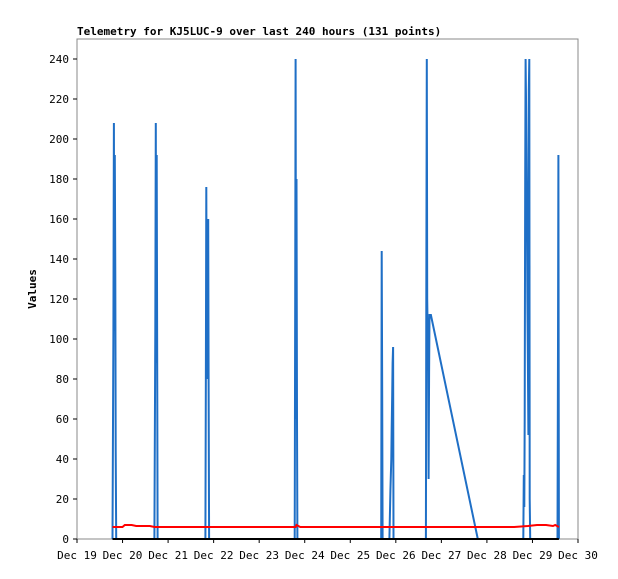 The height and width of the screenshot is (579, 618). I want to click on y-tick-label: 180, so click(59, 179).